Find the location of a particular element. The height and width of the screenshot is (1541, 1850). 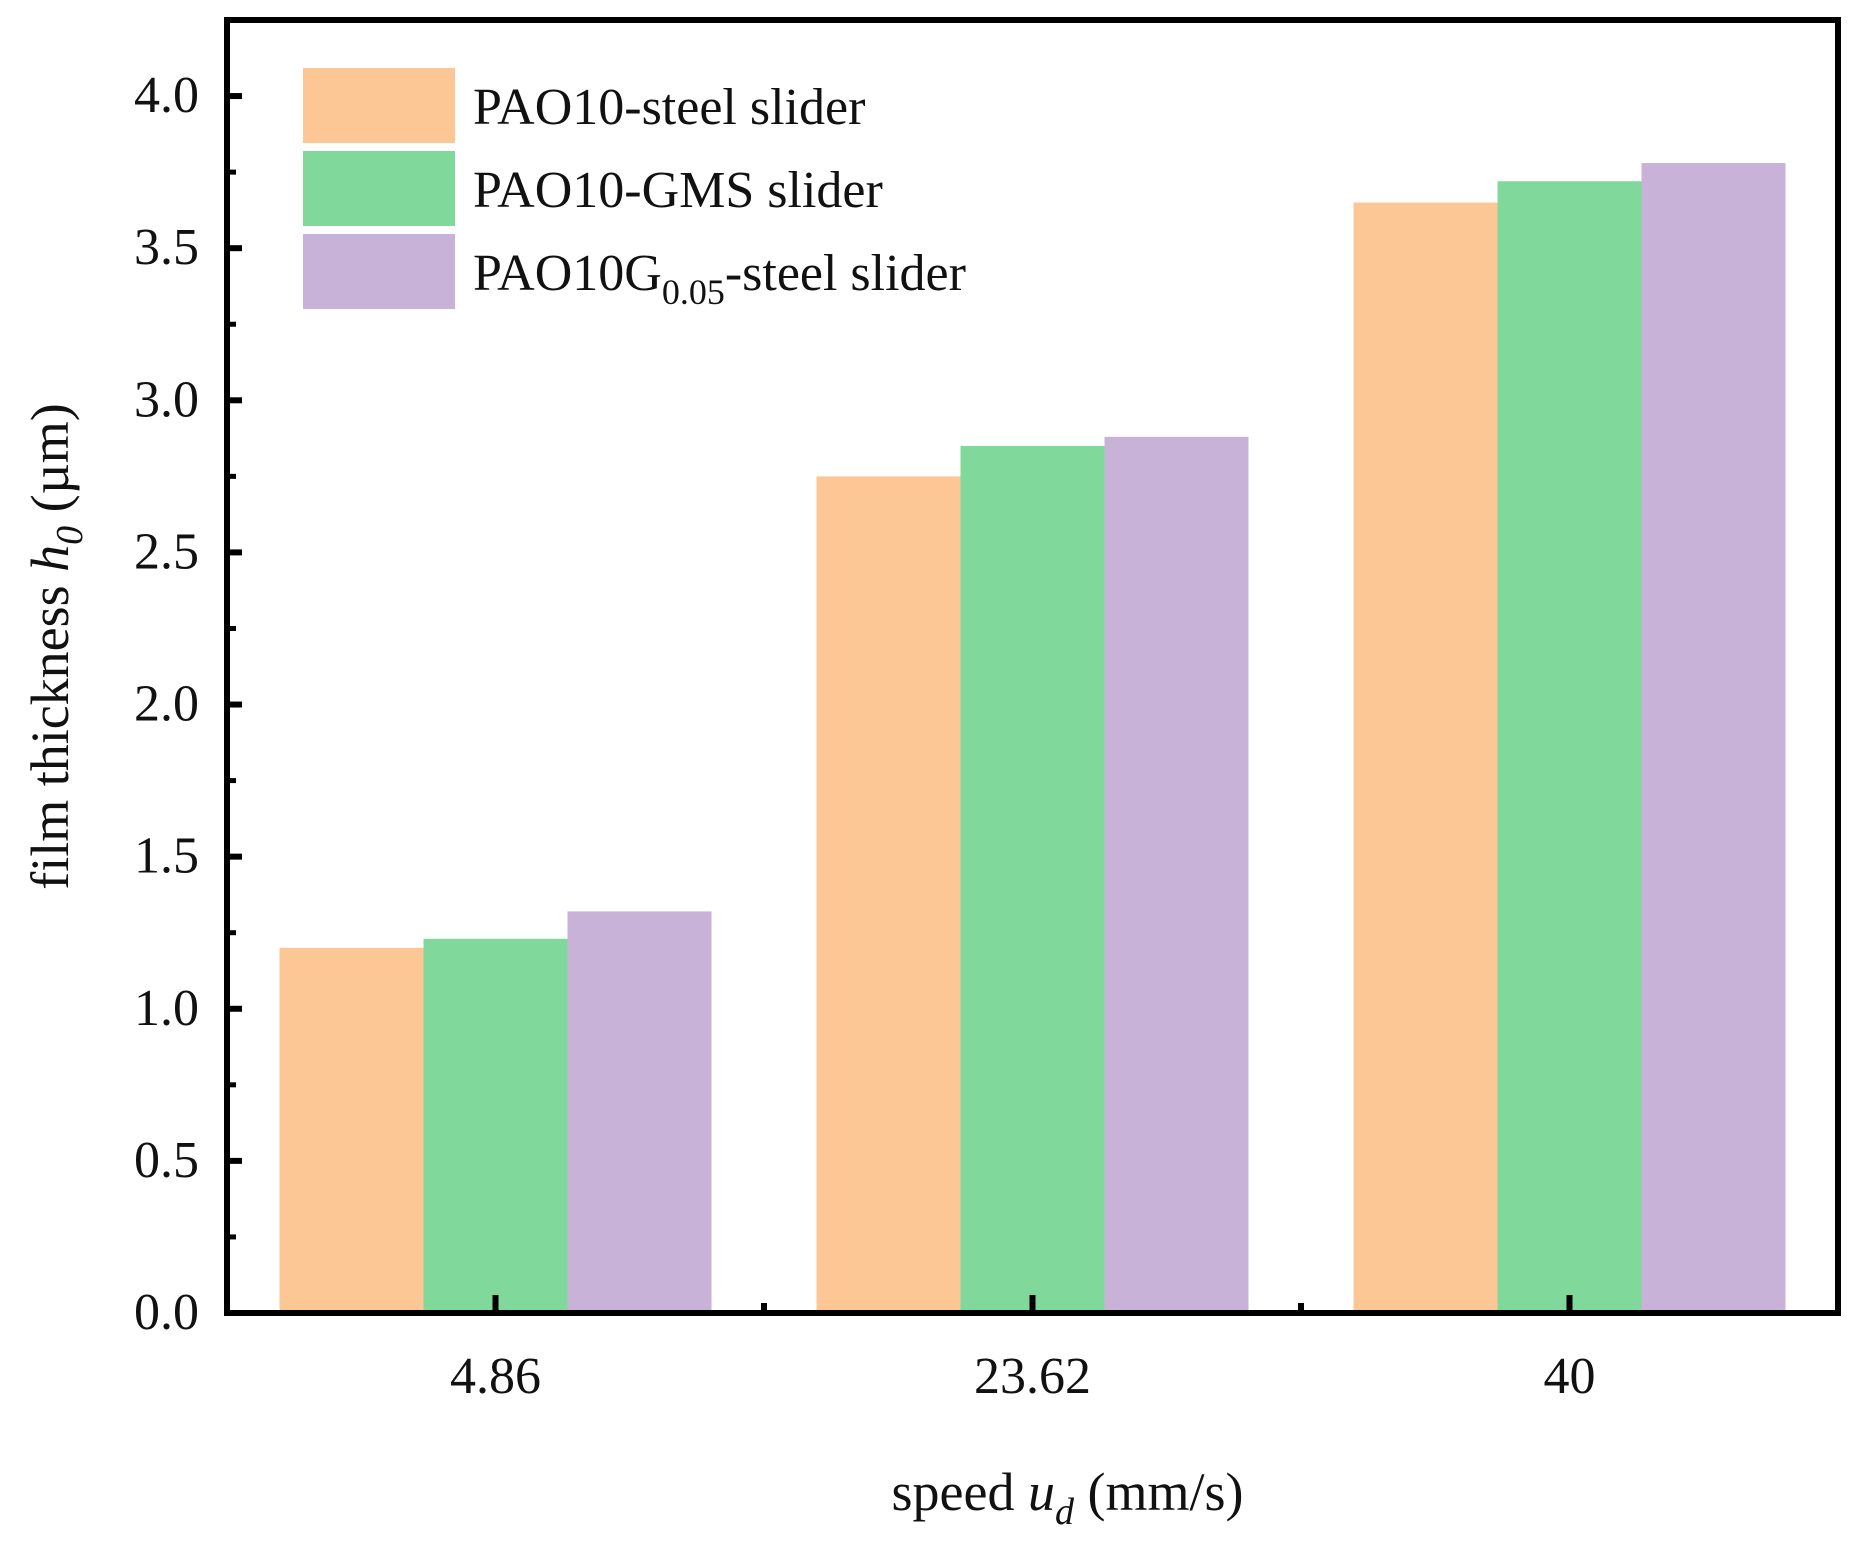

y-axis-label-sub: 0 is located at coordinates (70, 535).